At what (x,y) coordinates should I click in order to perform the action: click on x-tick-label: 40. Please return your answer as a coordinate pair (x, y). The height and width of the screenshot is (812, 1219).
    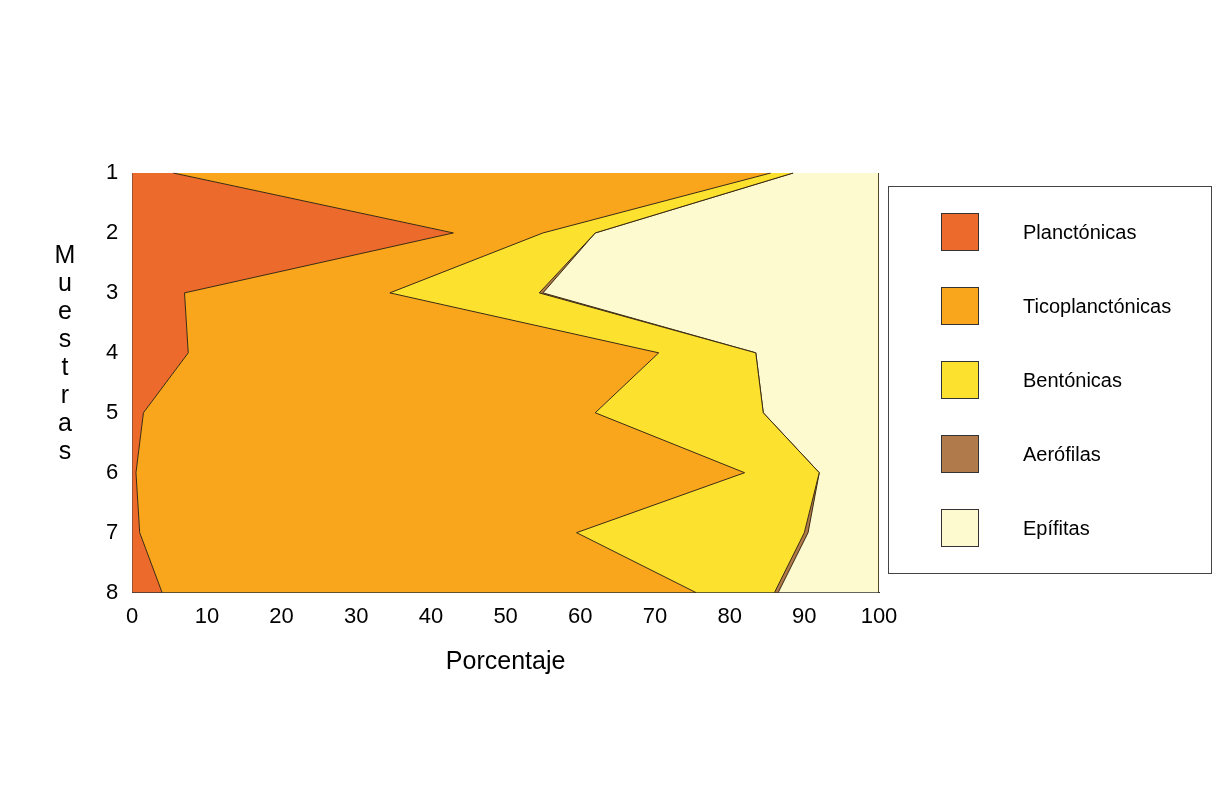
    Looking at the image, I should click on (431, 615).